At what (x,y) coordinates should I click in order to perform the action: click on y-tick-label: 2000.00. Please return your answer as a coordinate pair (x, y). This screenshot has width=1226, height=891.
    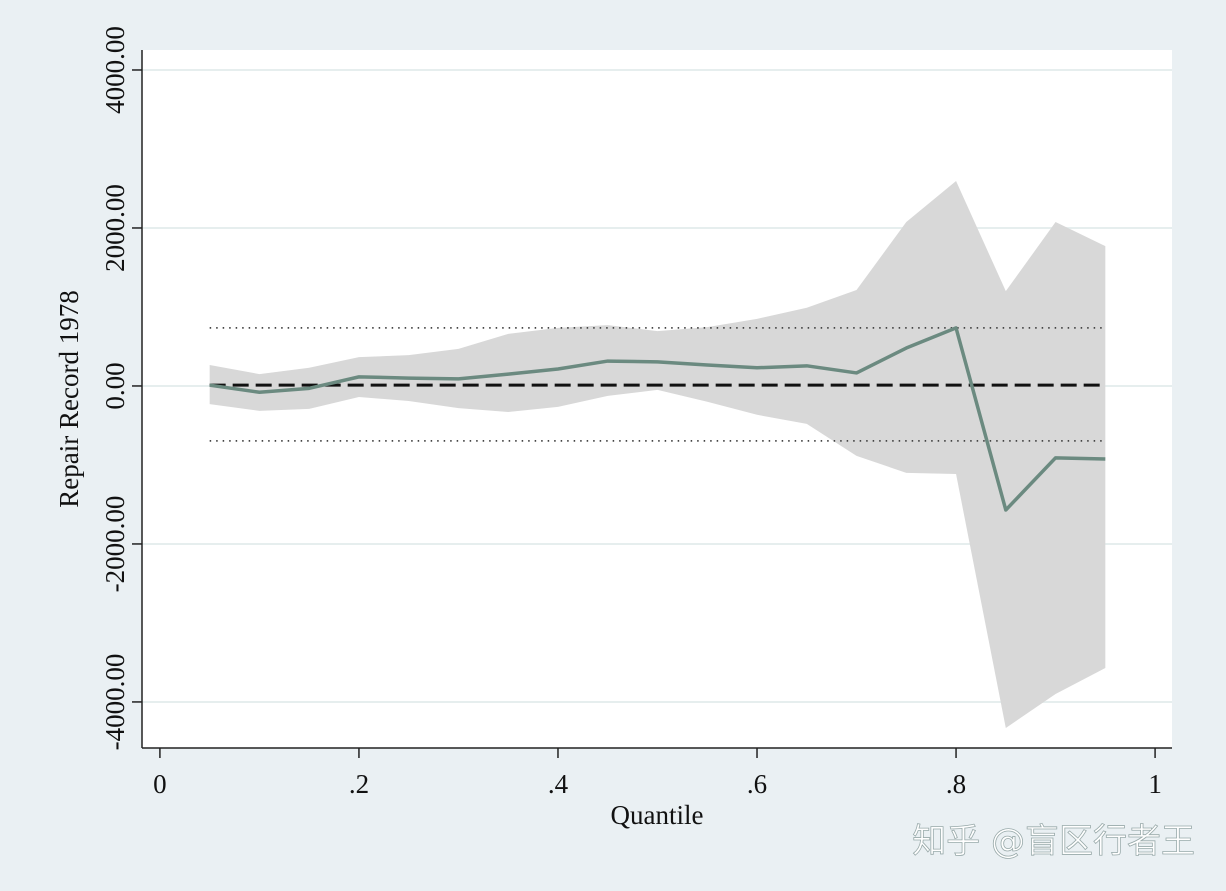
    Looking at the image, I should click on (115, 228).